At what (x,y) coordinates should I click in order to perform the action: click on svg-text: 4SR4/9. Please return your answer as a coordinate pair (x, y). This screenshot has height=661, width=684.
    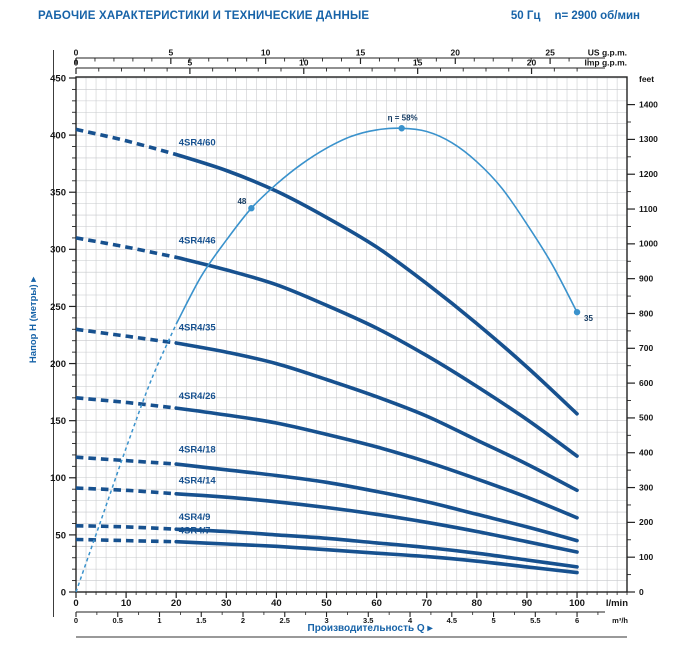
    Looking at the image, I should click on (195, 517).